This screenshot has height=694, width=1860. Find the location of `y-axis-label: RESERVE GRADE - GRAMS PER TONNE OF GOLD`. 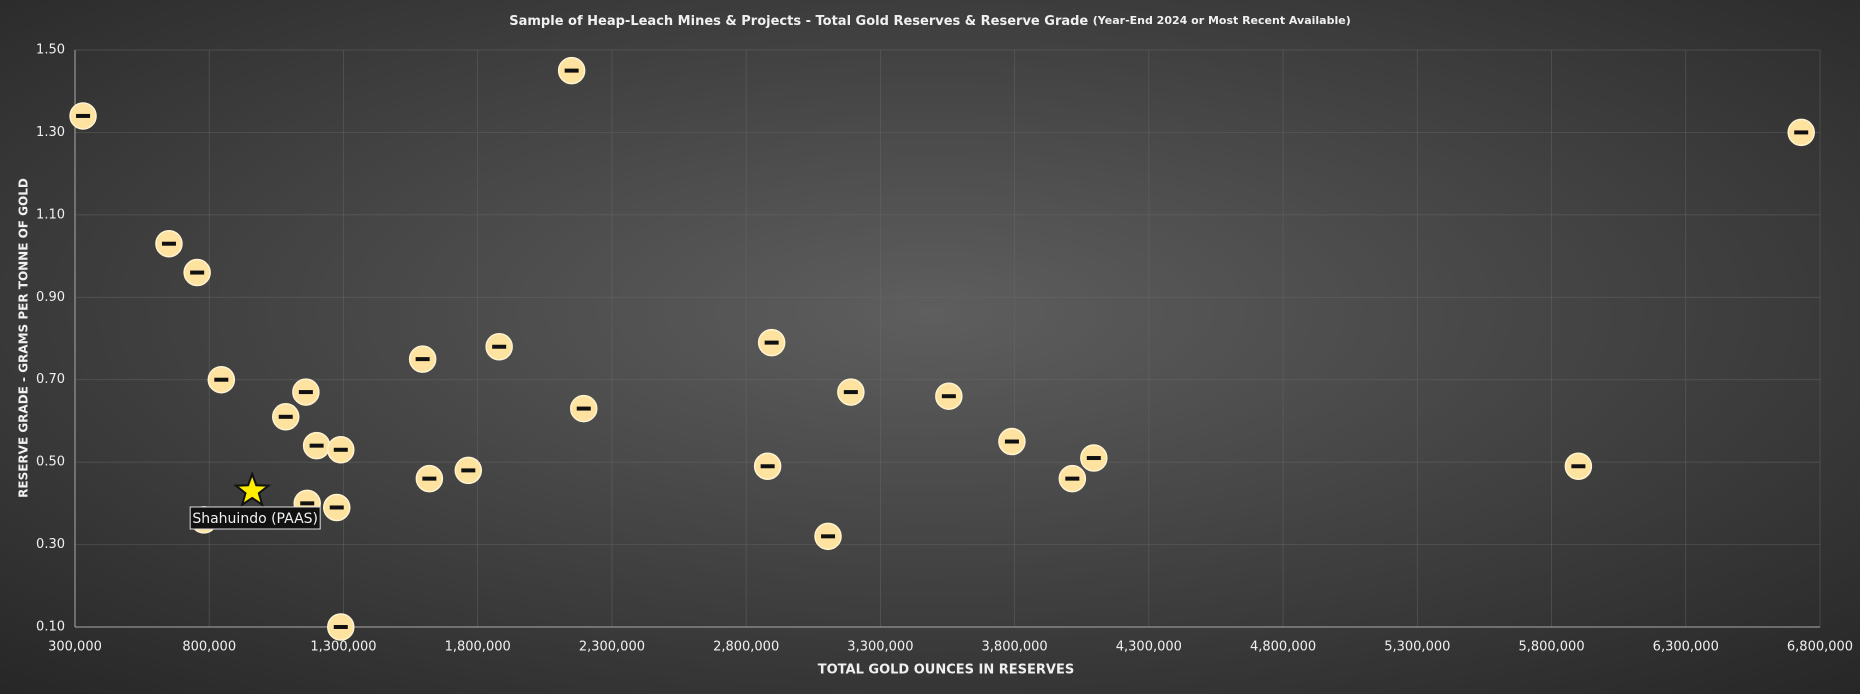

y-axis-label: RESERVE GRADE - GRAMS PER TONNE OF GOLD is located at coordinates (24, 338).